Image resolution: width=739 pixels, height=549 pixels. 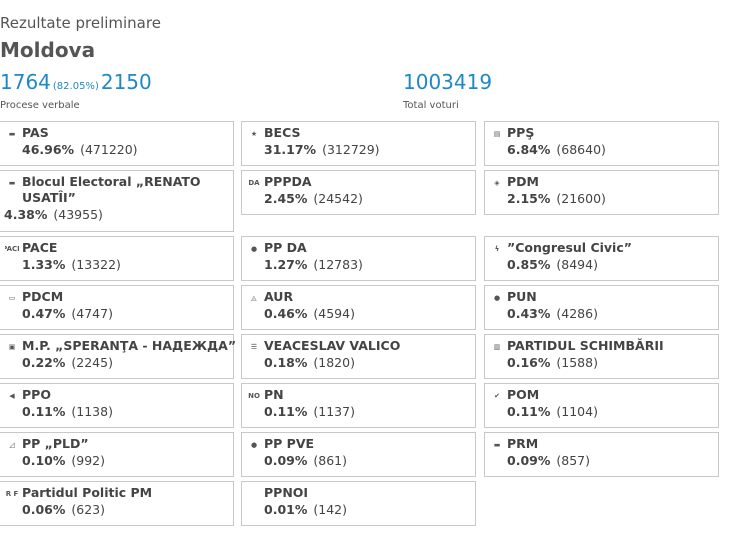 I want to click on party-card: ● PP DA 1.27% (12783), so click(x=358, y=258).